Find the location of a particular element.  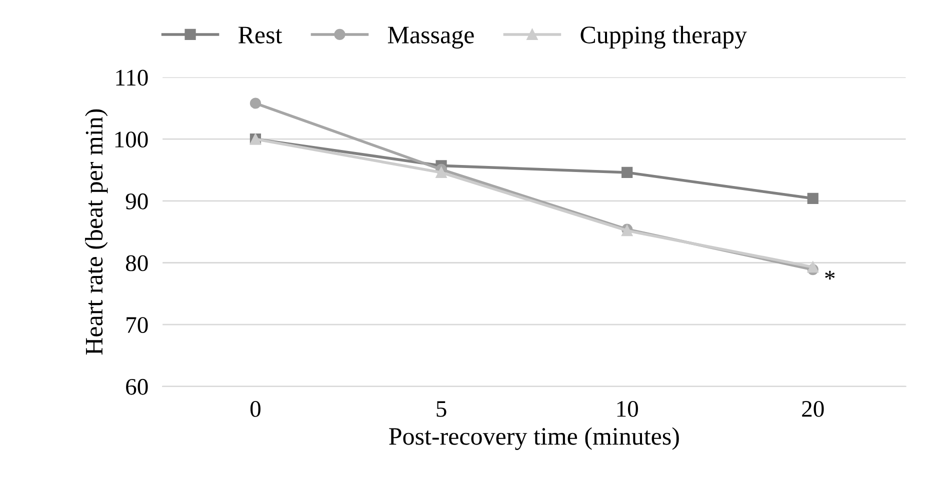

legend-label: Rest is located at coordinates (260, 35).